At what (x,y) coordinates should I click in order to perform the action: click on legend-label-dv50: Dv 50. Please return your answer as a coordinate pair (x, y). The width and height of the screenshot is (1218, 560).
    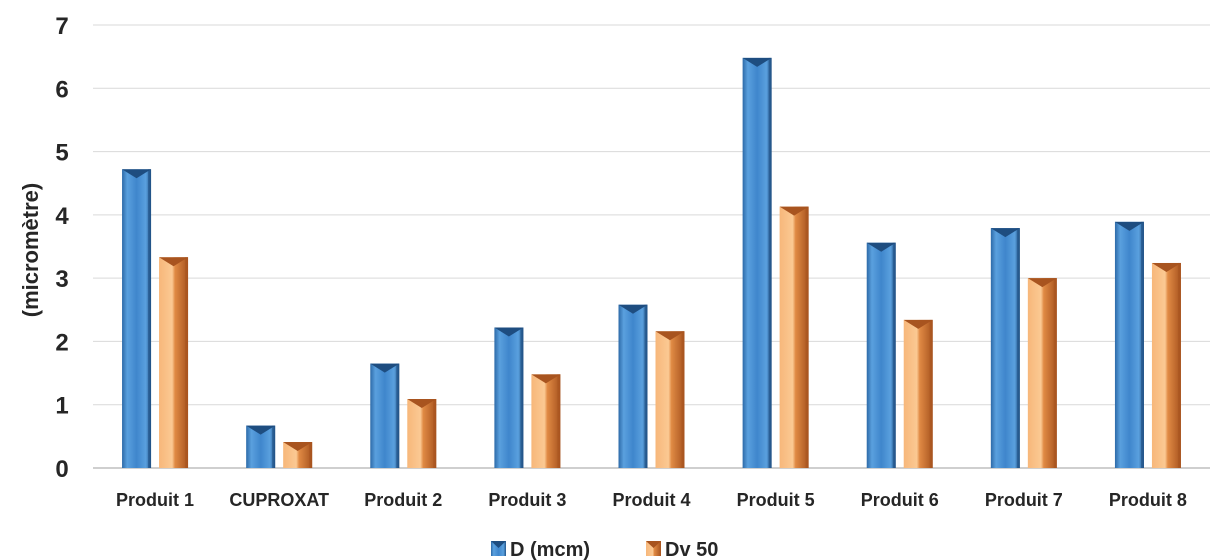
    Looking at the image, I should click on (691, 549).